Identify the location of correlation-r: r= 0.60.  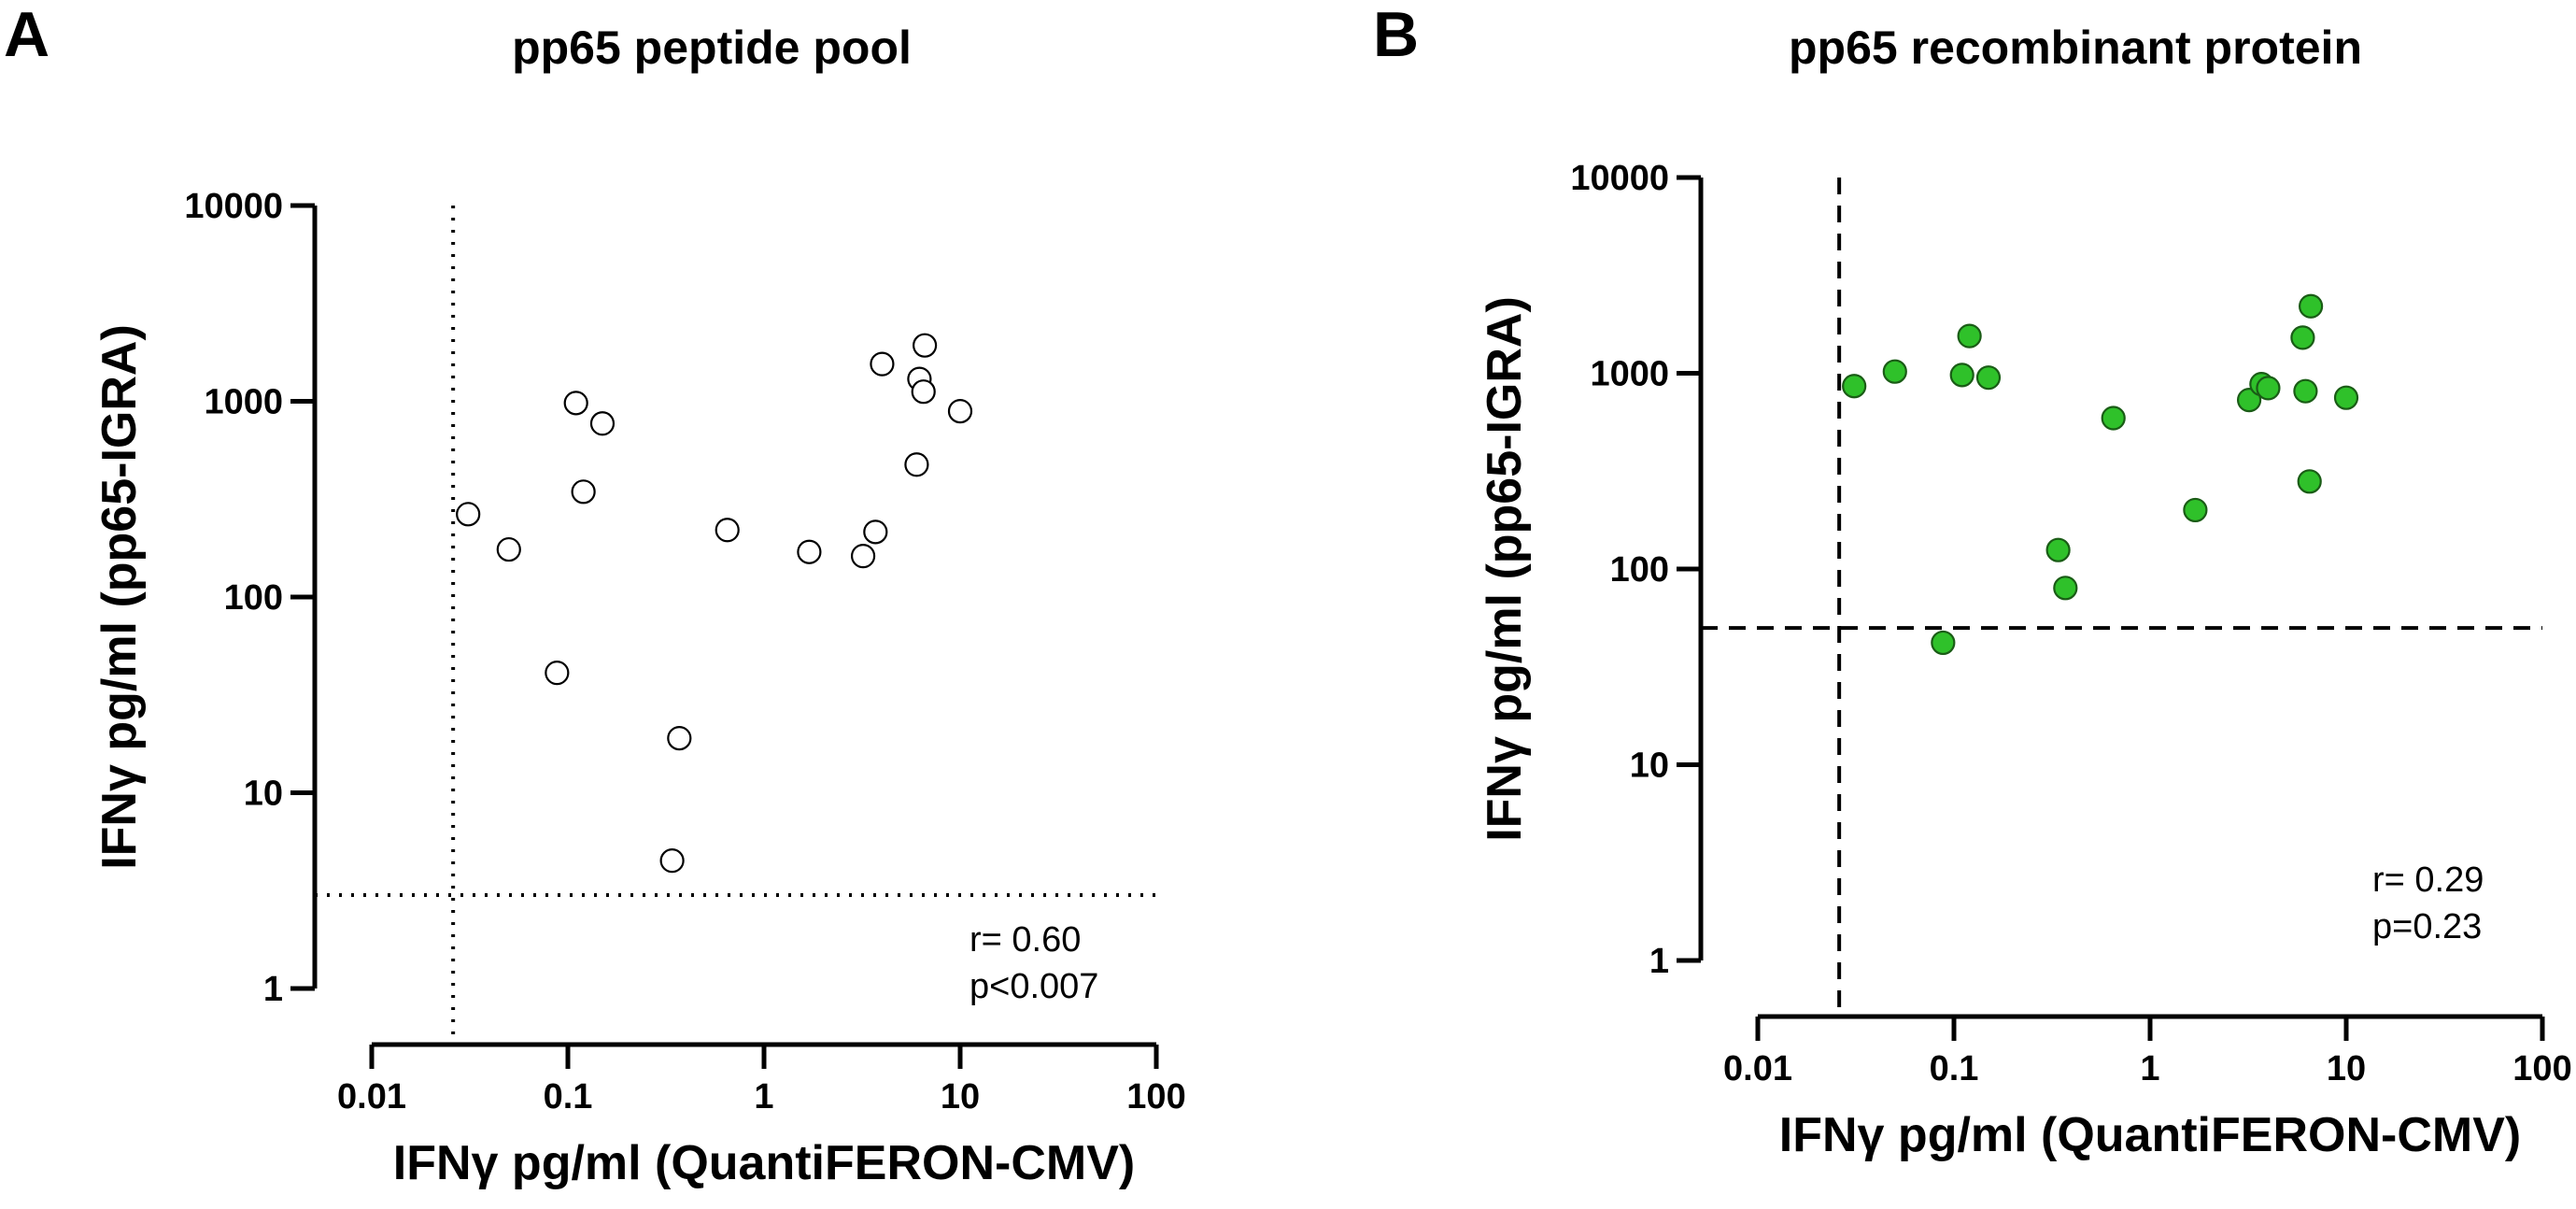
(1025, 940).